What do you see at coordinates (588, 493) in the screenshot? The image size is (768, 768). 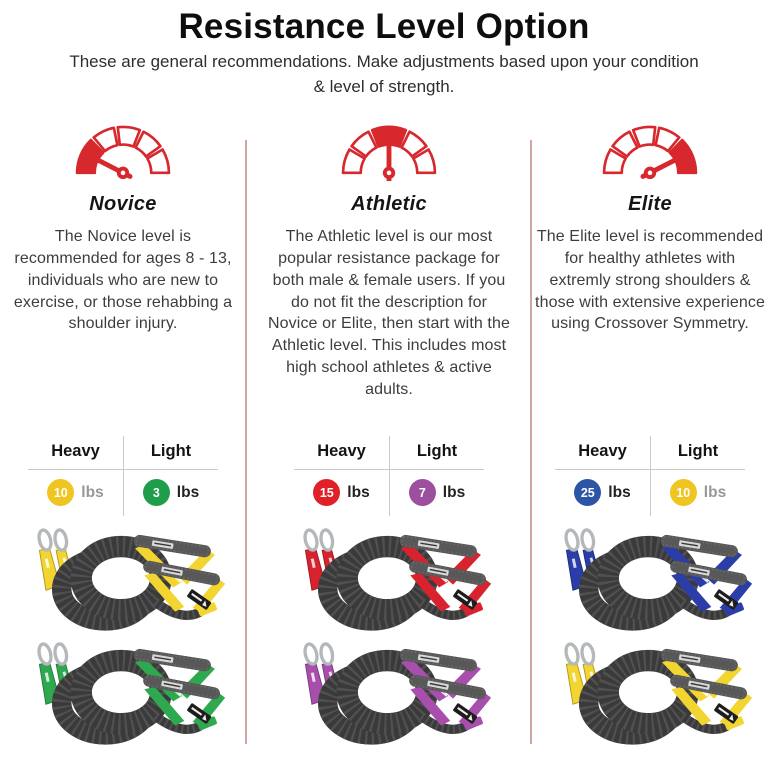 I see `heavy-weight-badge: 25` at bounding box center [588, 493].